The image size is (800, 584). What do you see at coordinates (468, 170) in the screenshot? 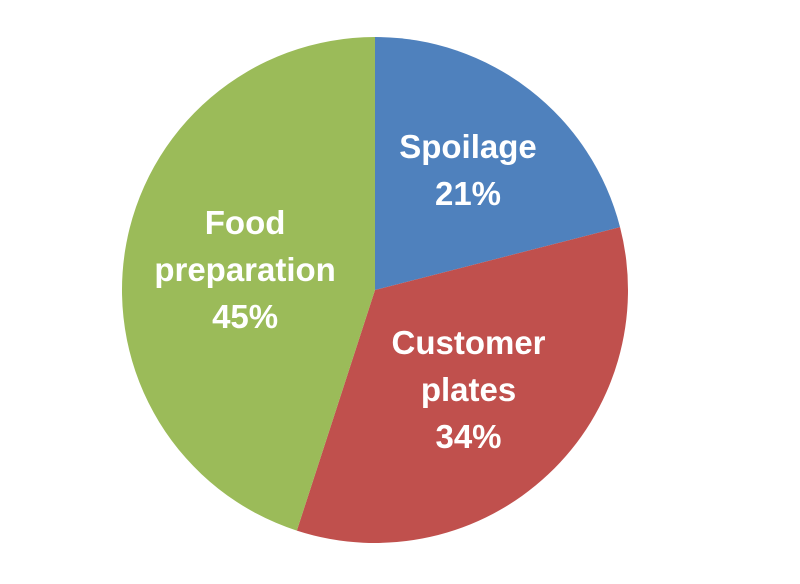
I see `pie-slice-label-spoilage: Spoilage 21%` at bounding box center [468, 170].